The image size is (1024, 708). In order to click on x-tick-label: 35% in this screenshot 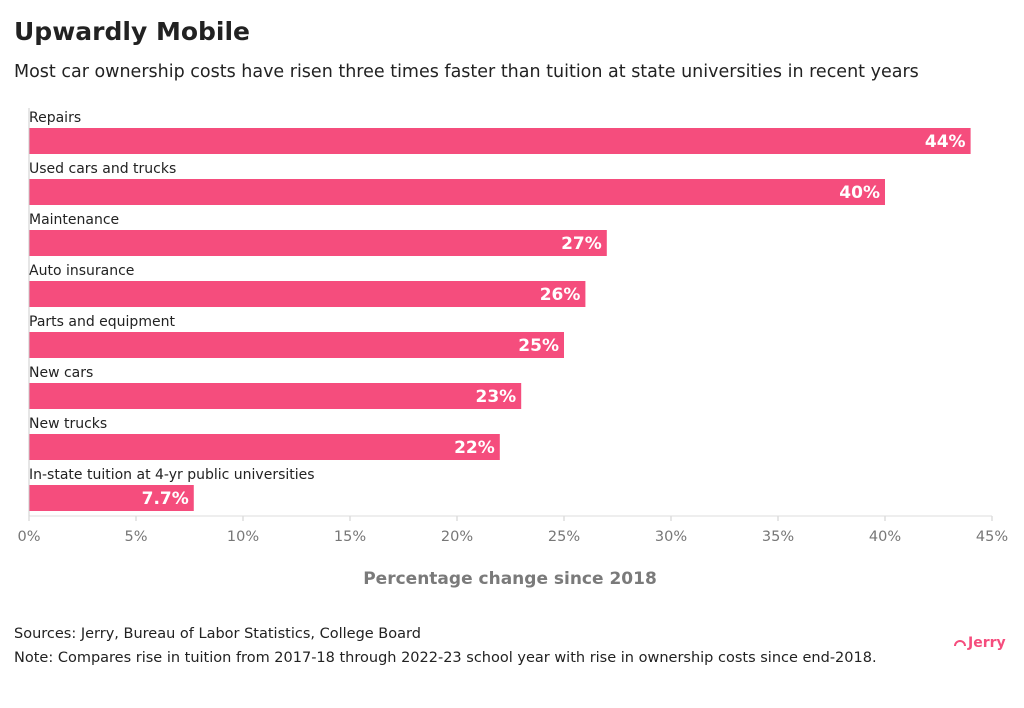, I will do `click(778, 537)`.